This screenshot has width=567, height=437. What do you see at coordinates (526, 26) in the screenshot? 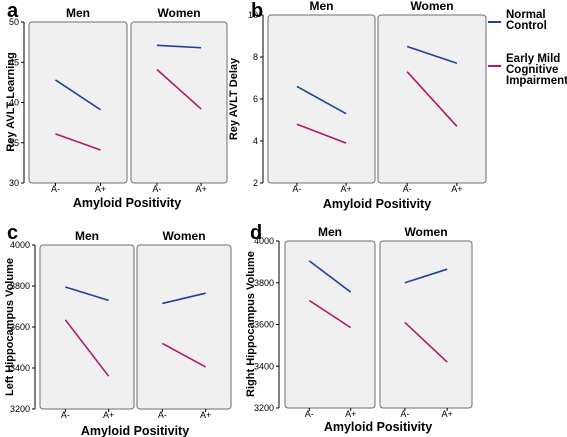
I see `legend-label: Control` at bounding box center [526, 26].